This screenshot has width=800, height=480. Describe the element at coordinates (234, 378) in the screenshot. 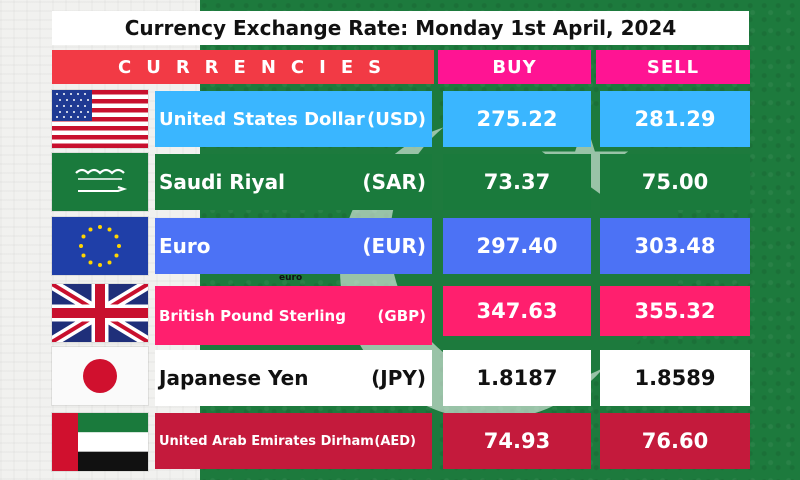

I see `currency-name: Japanese Yen` at that location.